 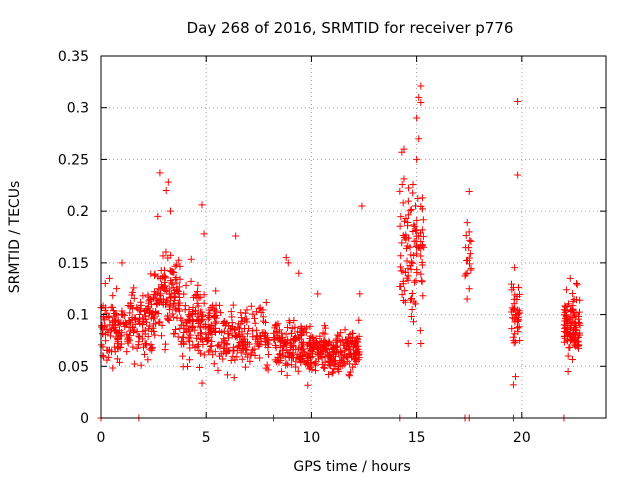 What do you see at coordinates (351, 467) in the screenshot?
I see `x-axis-label: GPS time / hours` at bounding box center [351, 467].